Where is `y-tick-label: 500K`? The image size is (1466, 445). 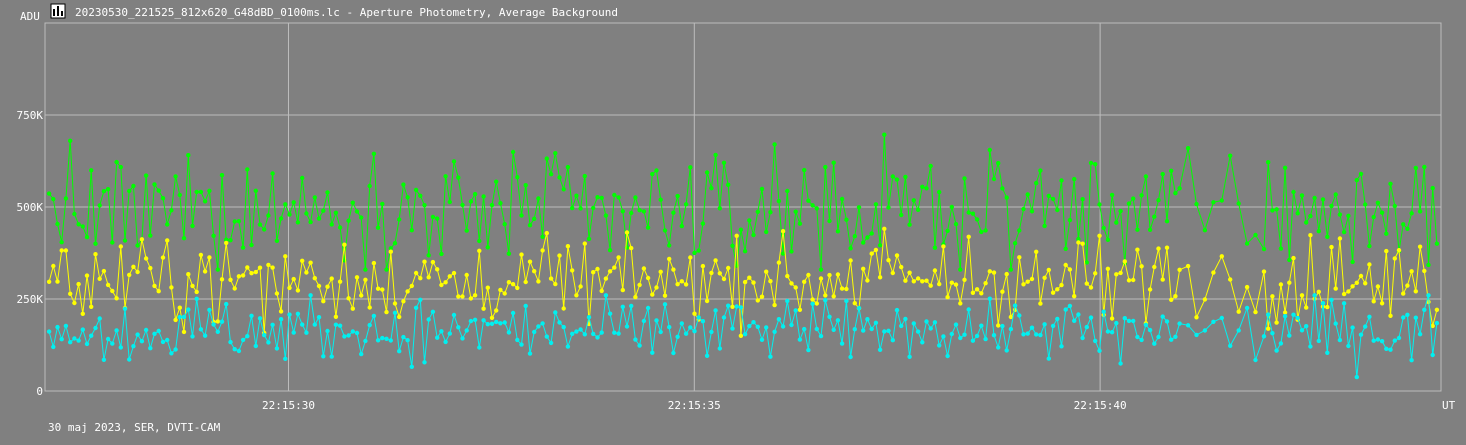 y-tick-label: 500K is located at coordinates (30, 207).